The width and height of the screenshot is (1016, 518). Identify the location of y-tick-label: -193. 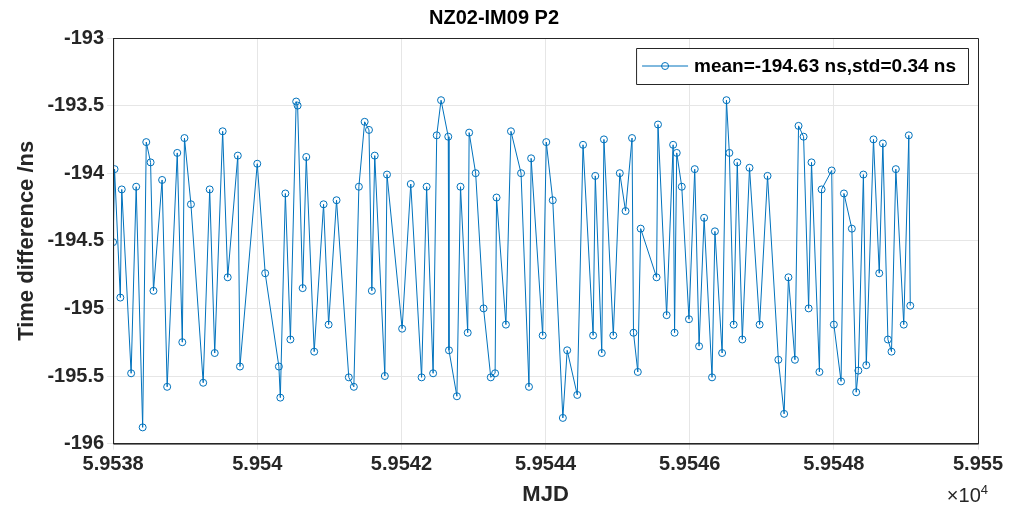
(84, 36).